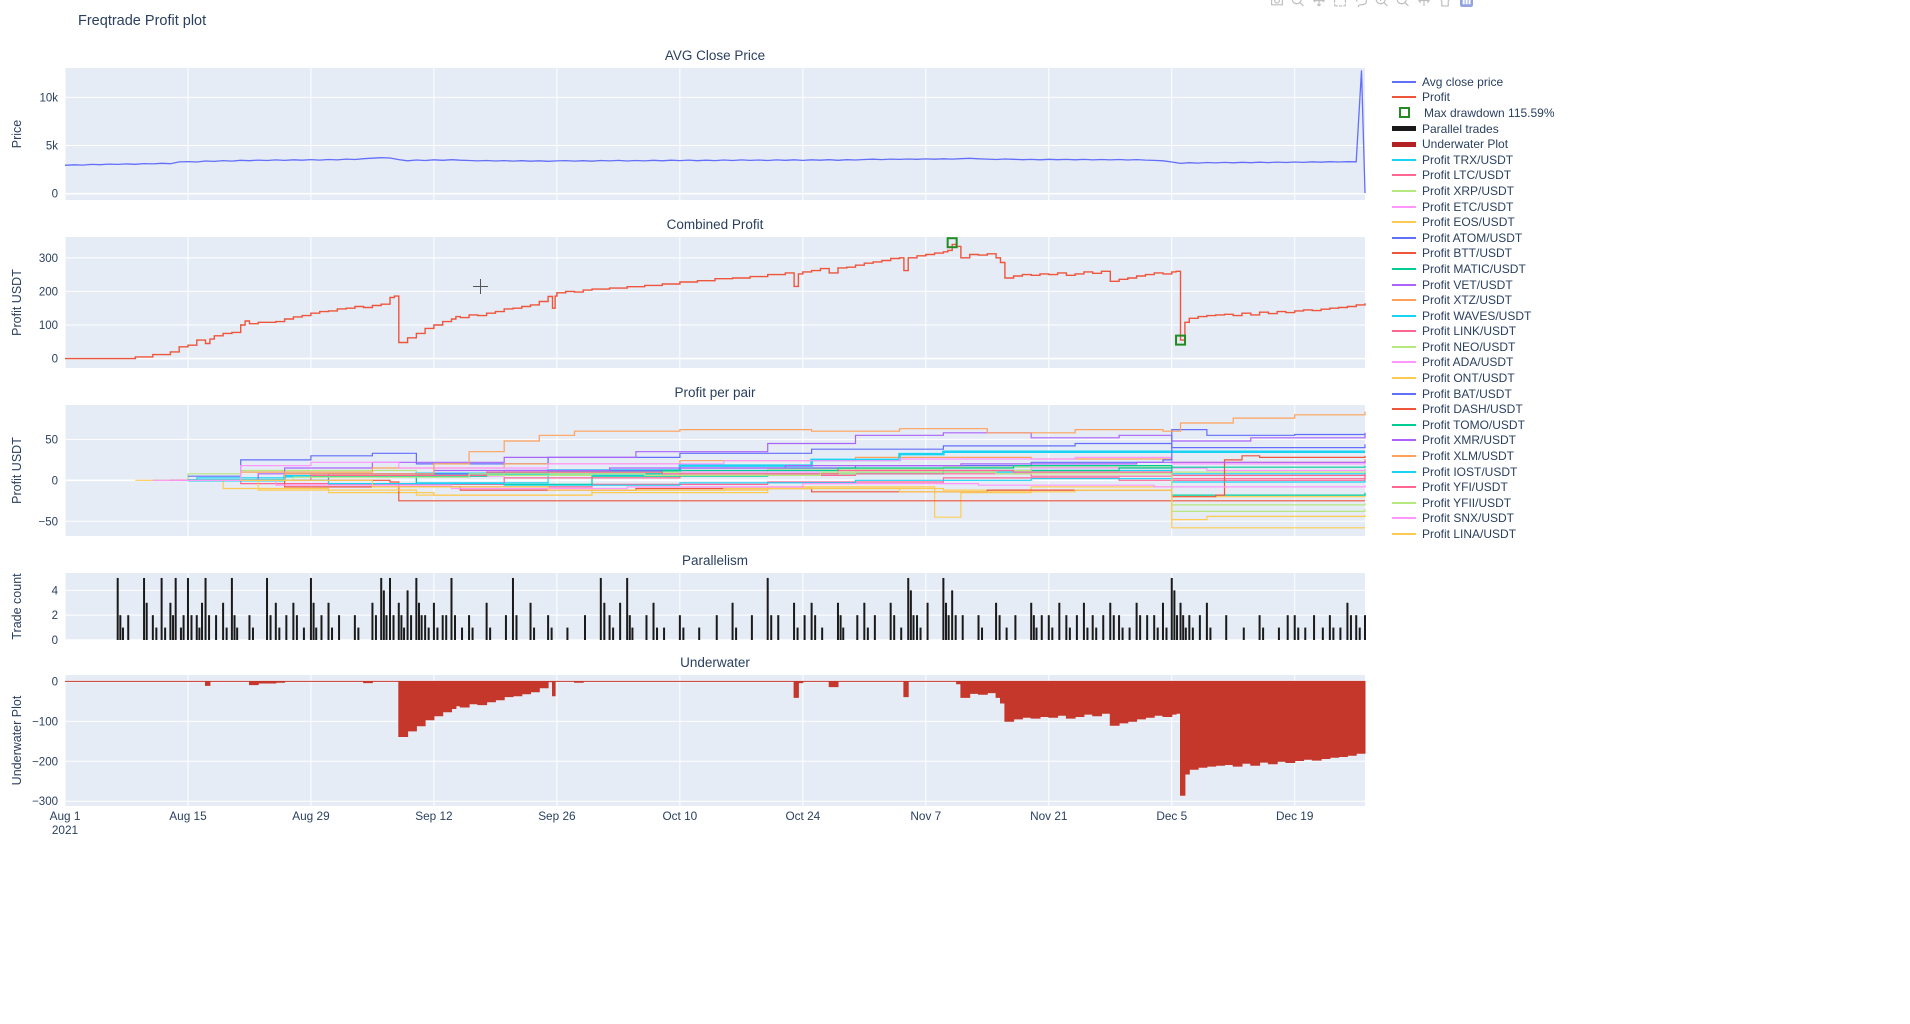 The width and height of the screenshot is (1910, 1024). I want to click on page-title: Freqtrade Profit plot, so click(142, 21).